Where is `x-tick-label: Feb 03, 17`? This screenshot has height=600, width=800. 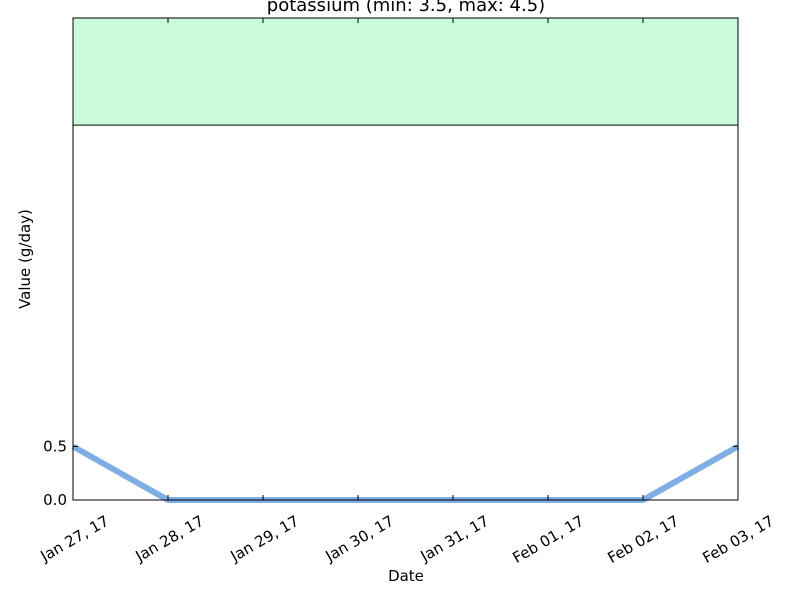
x-tick-label: Feb 03, 17 is located at coordinates (738, 539).